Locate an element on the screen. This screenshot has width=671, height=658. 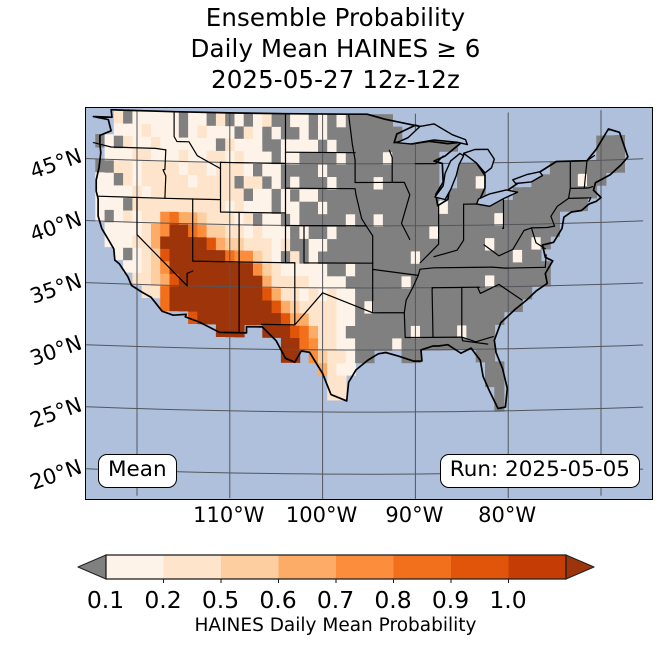
lon-tick-100: 100°W is located at coordinates (321, 515).